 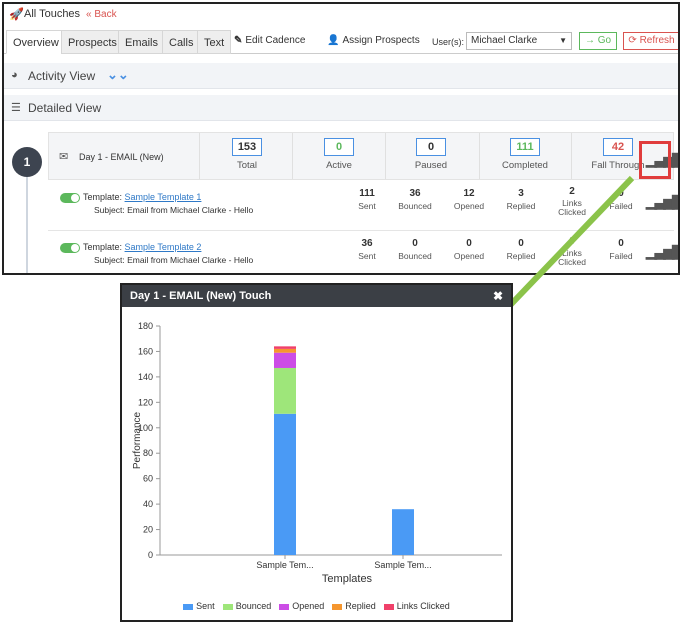 I want to click on legend-item: Sent, so click(x=199, y=606).